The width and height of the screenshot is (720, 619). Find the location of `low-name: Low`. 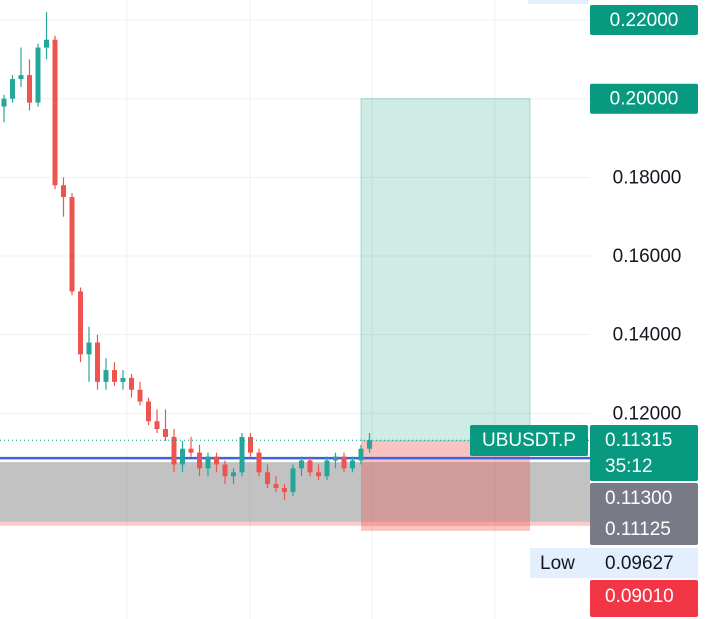

low-name: Low is located at coordinates (557, 563).